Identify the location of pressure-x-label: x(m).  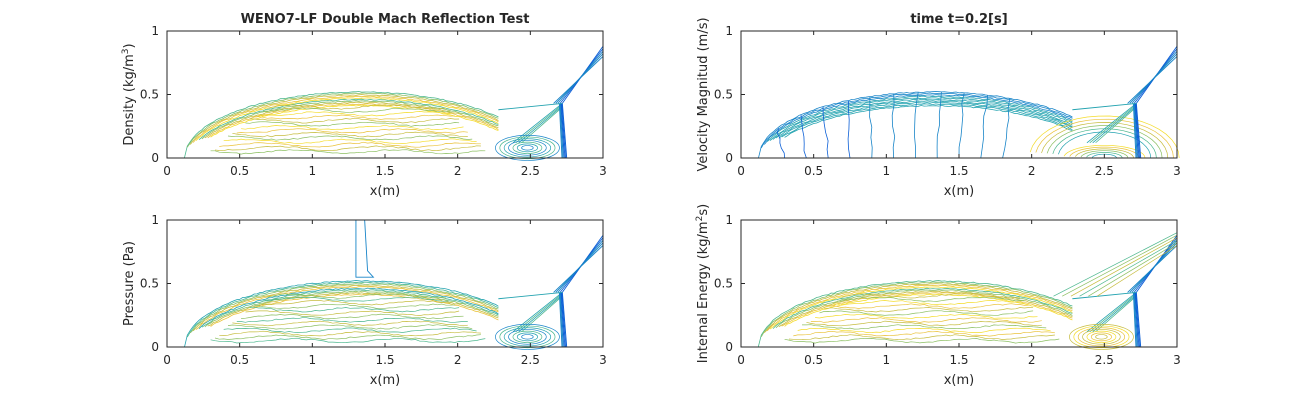
(385, 380).